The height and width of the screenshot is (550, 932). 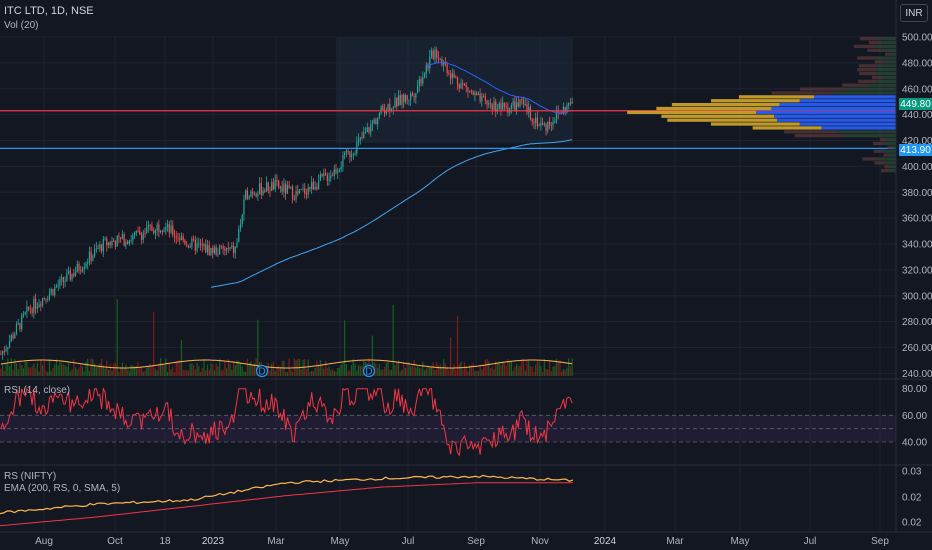 What do you see at coordinates (286, 421) in the screenshot?
I see `rsi-line` at bounding box center [286, 421].